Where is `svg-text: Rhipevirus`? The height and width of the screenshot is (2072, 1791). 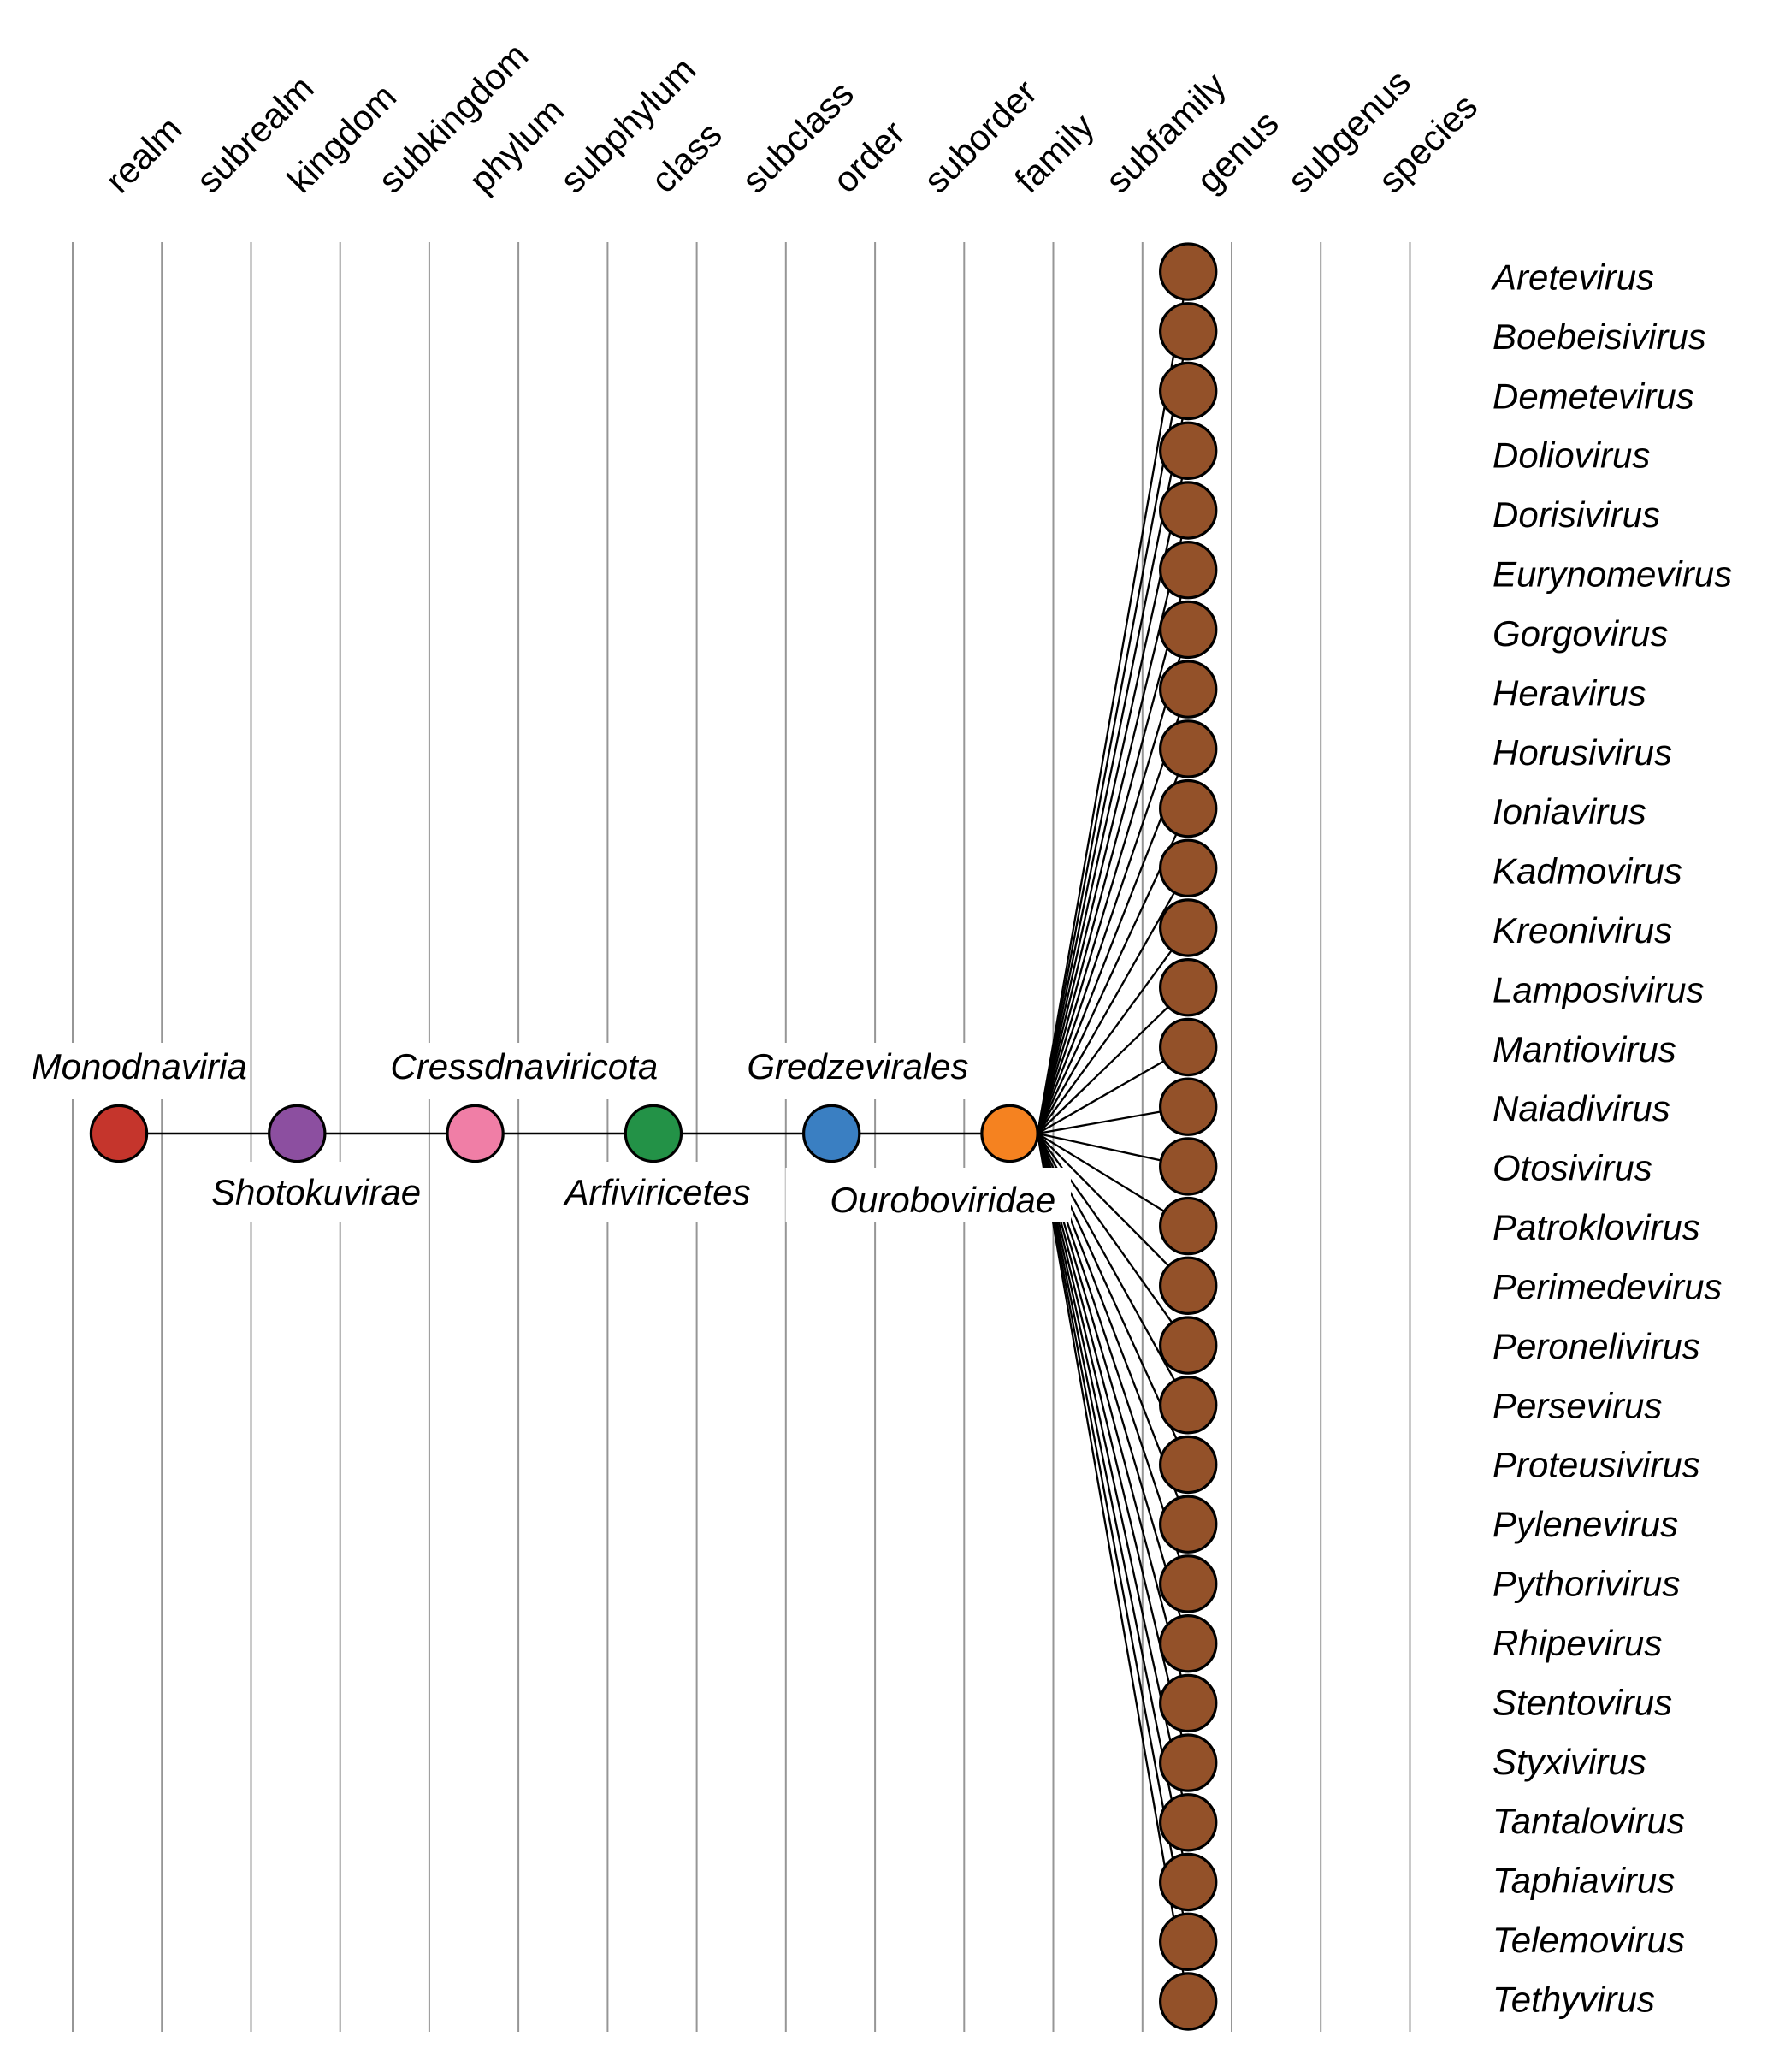 svg-text: Rhipevirus is located at coordinates (1577, 1643).